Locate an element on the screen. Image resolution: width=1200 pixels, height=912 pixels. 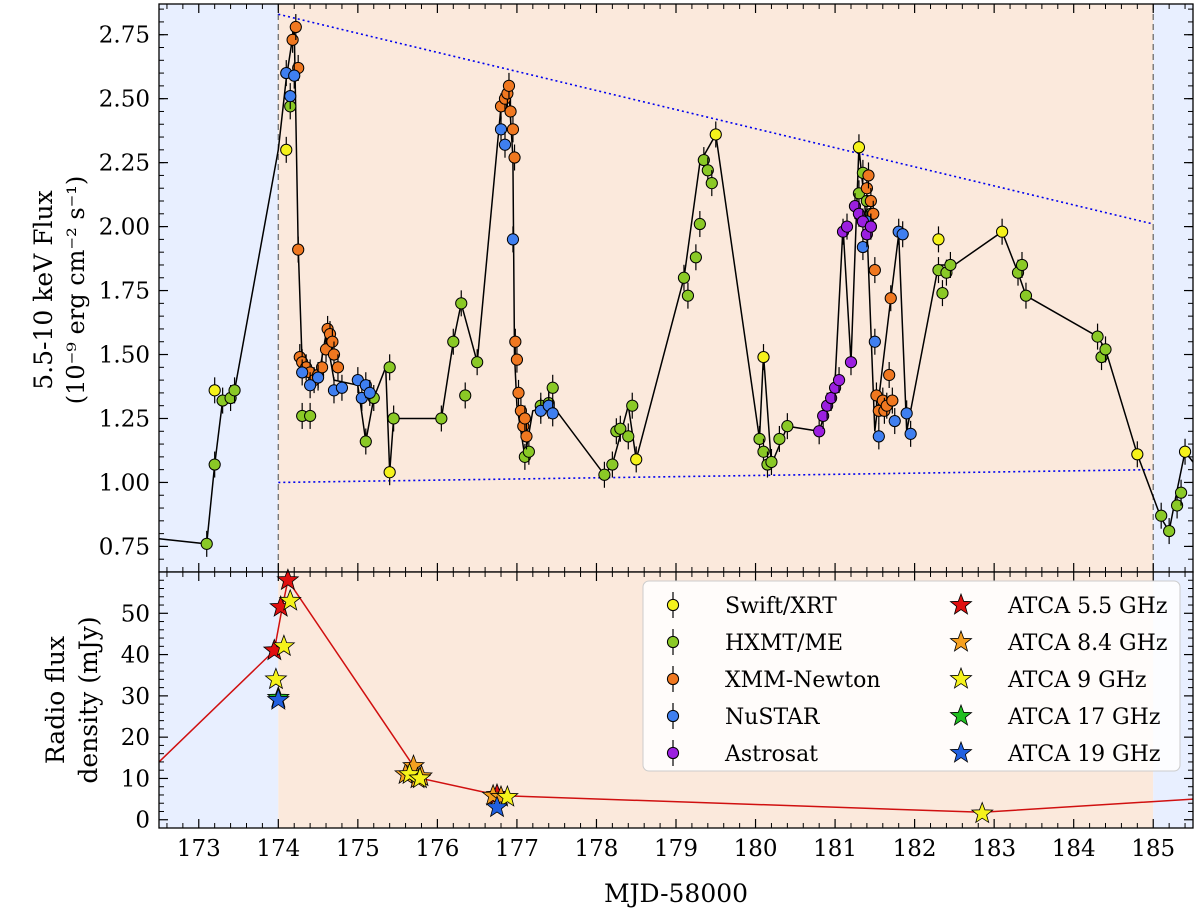
bottom-ylabel: Radio flux is located at coordinates (55, 700).